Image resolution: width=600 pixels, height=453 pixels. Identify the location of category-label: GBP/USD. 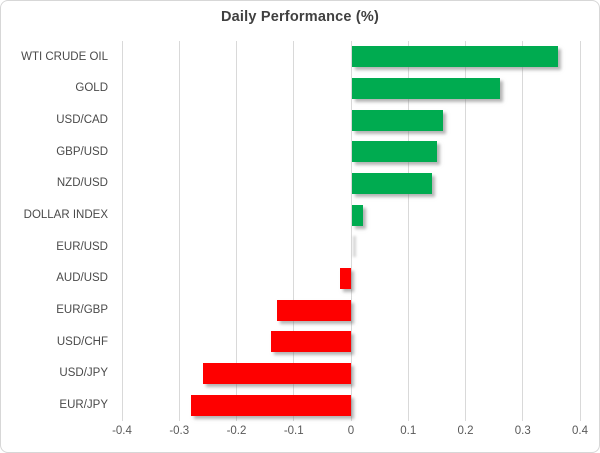
(82, 151).